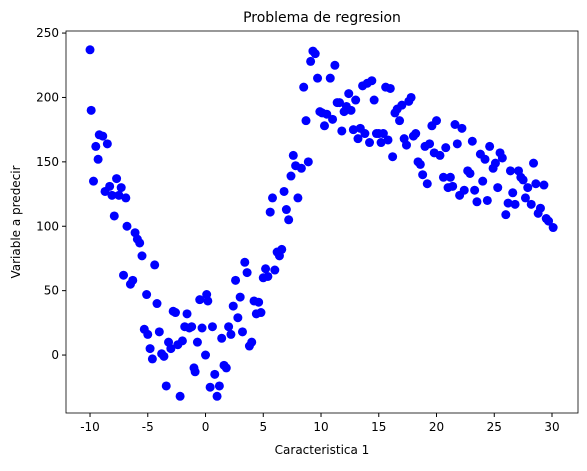 The image size is (587, 471). I want to click on y-tick-label: 0, so click(55, 355).